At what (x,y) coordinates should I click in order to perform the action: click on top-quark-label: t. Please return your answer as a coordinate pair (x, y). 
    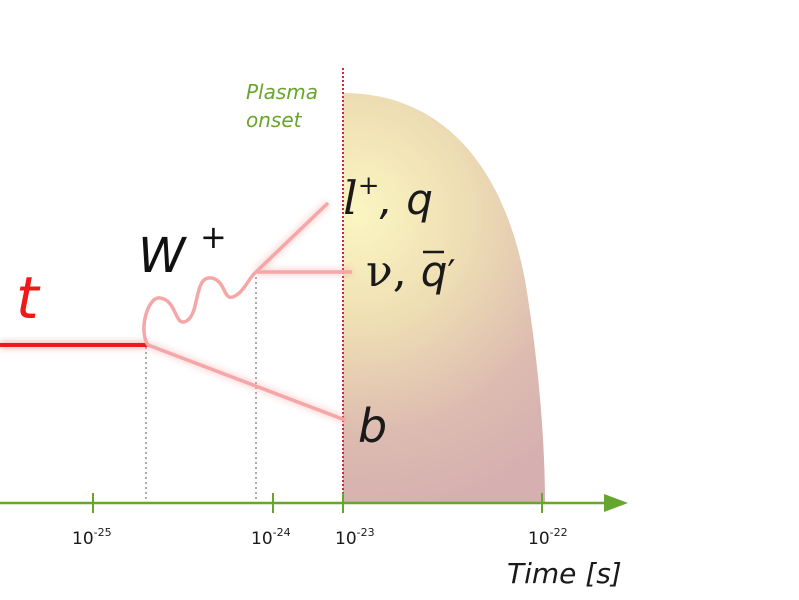
    Looking at the image, I should click on (28, 298).